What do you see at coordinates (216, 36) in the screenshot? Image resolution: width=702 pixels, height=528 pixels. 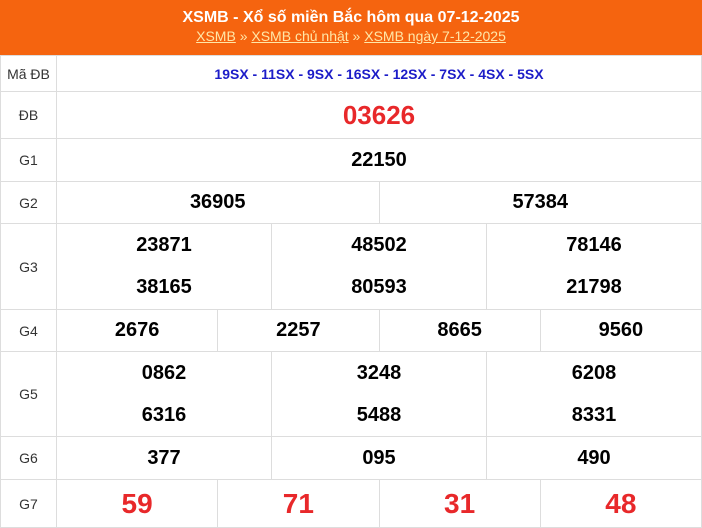 I see `breadcrumb-xsmb: XSMB` at bounding box center [216, 36].